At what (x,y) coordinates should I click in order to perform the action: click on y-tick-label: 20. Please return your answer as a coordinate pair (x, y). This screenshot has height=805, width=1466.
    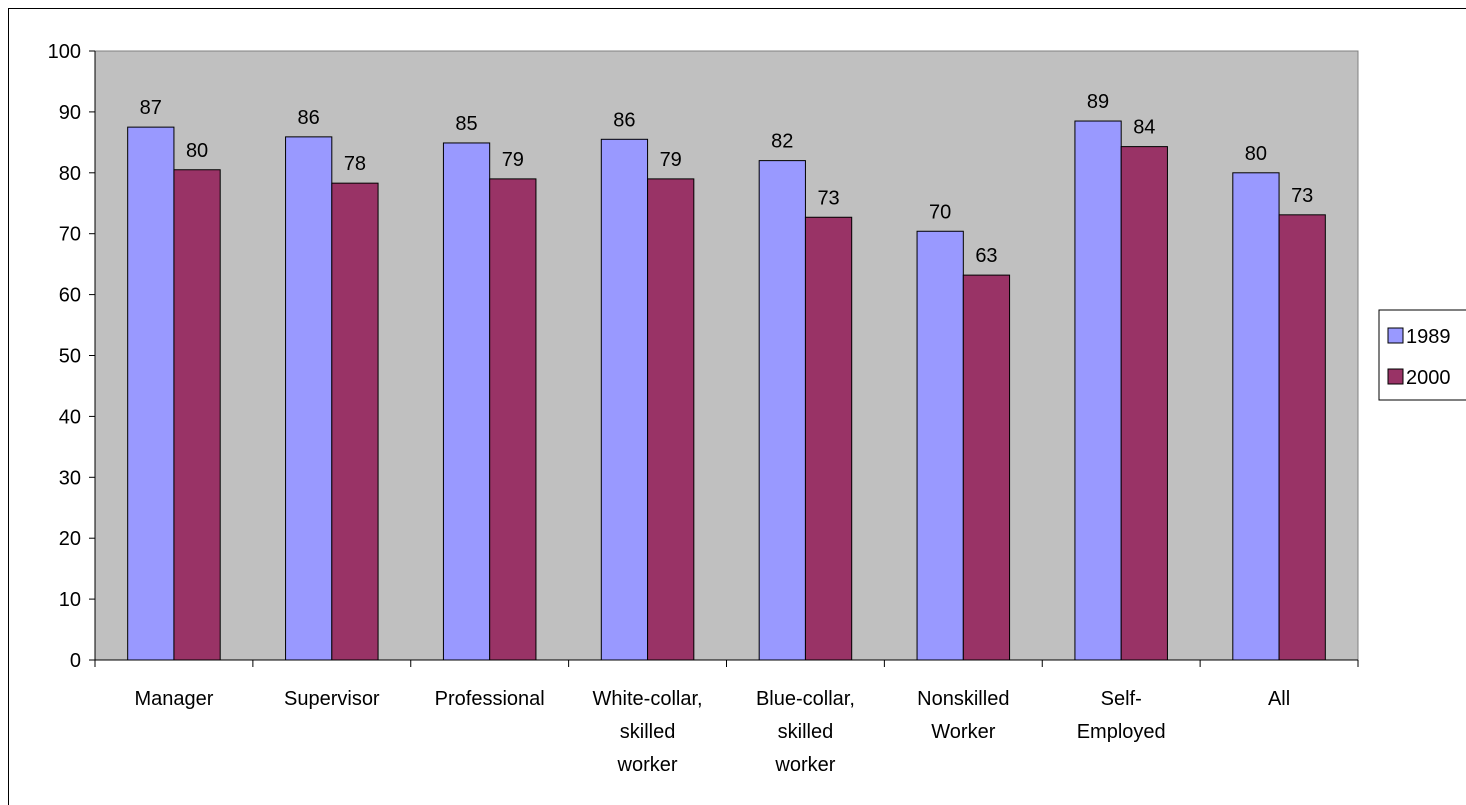
    Looking at the image, I should click on (70, 539).